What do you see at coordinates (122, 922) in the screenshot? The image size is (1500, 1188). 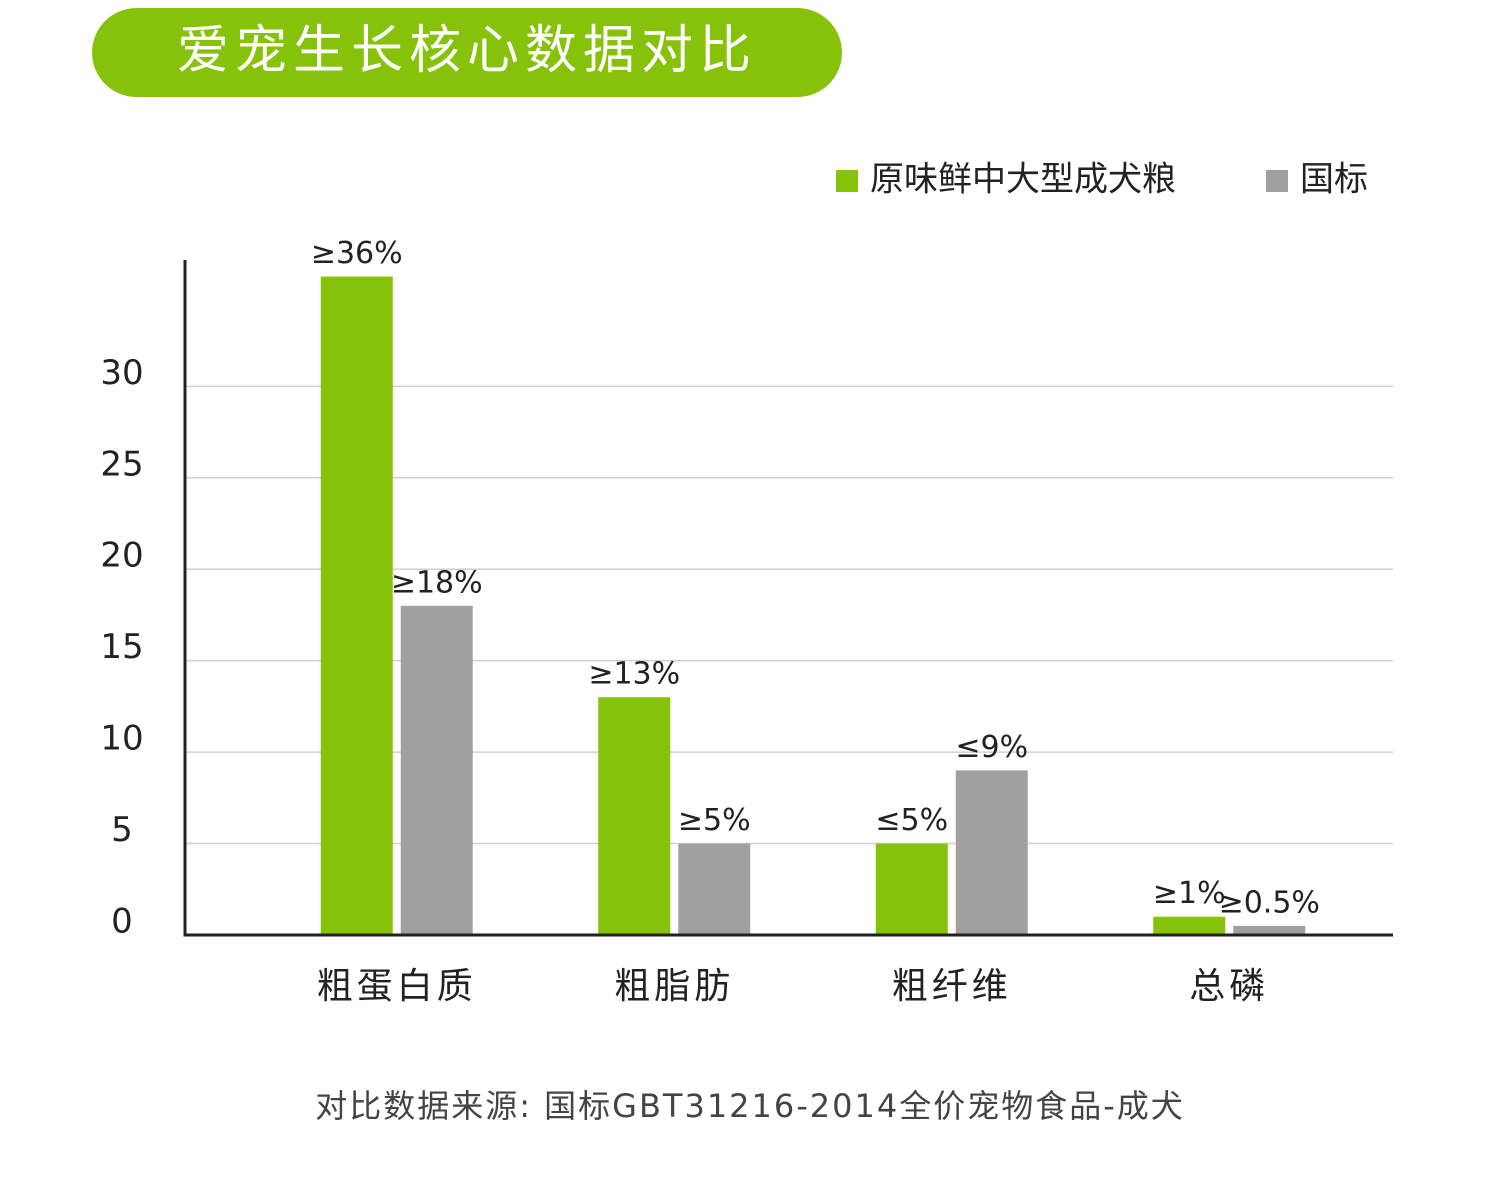 I see `y-tick-label: 0` at bounding box center [122, 922].